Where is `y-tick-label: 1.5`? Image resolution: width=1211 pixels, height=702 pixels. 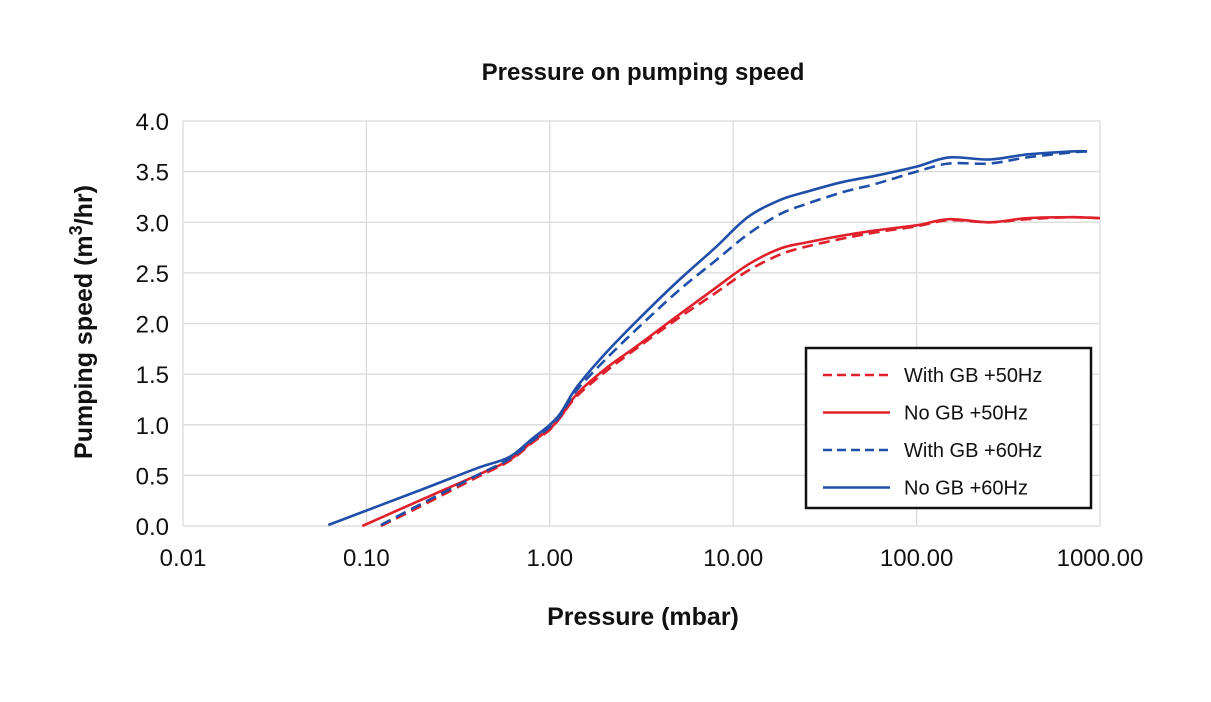
y-tick-label: 1.5 is located at coordinates (152, 375).